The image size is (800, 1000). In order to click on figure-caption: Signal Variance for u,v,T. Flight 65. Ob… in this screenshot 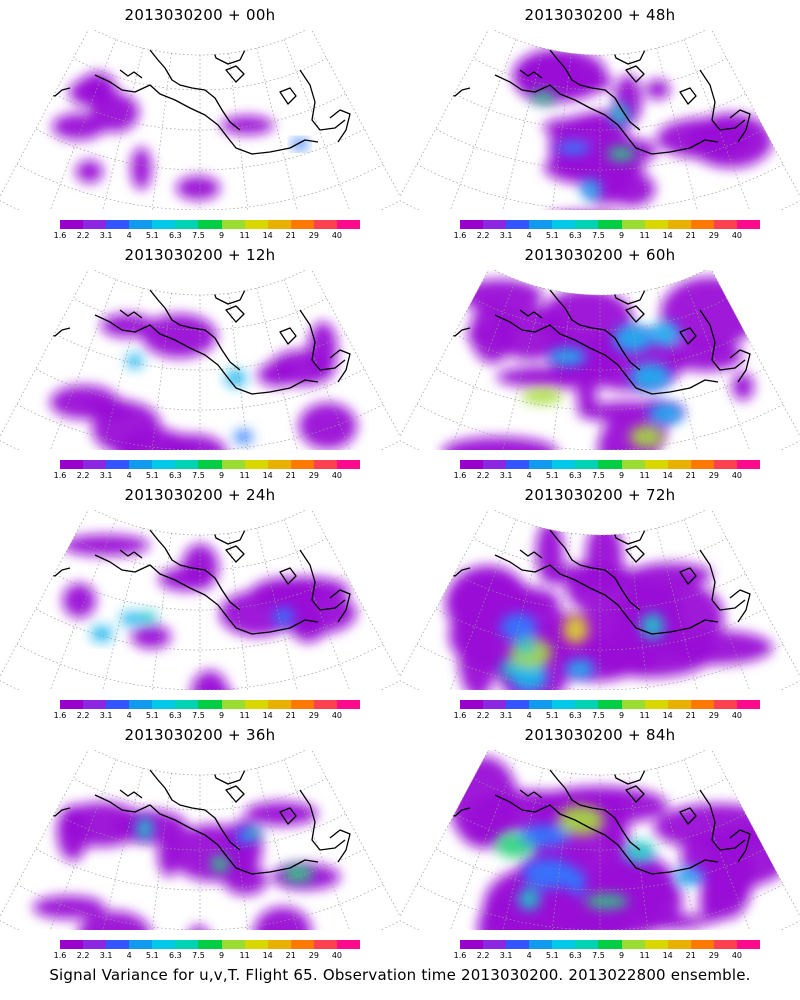, I will do `click(400, 975)`.